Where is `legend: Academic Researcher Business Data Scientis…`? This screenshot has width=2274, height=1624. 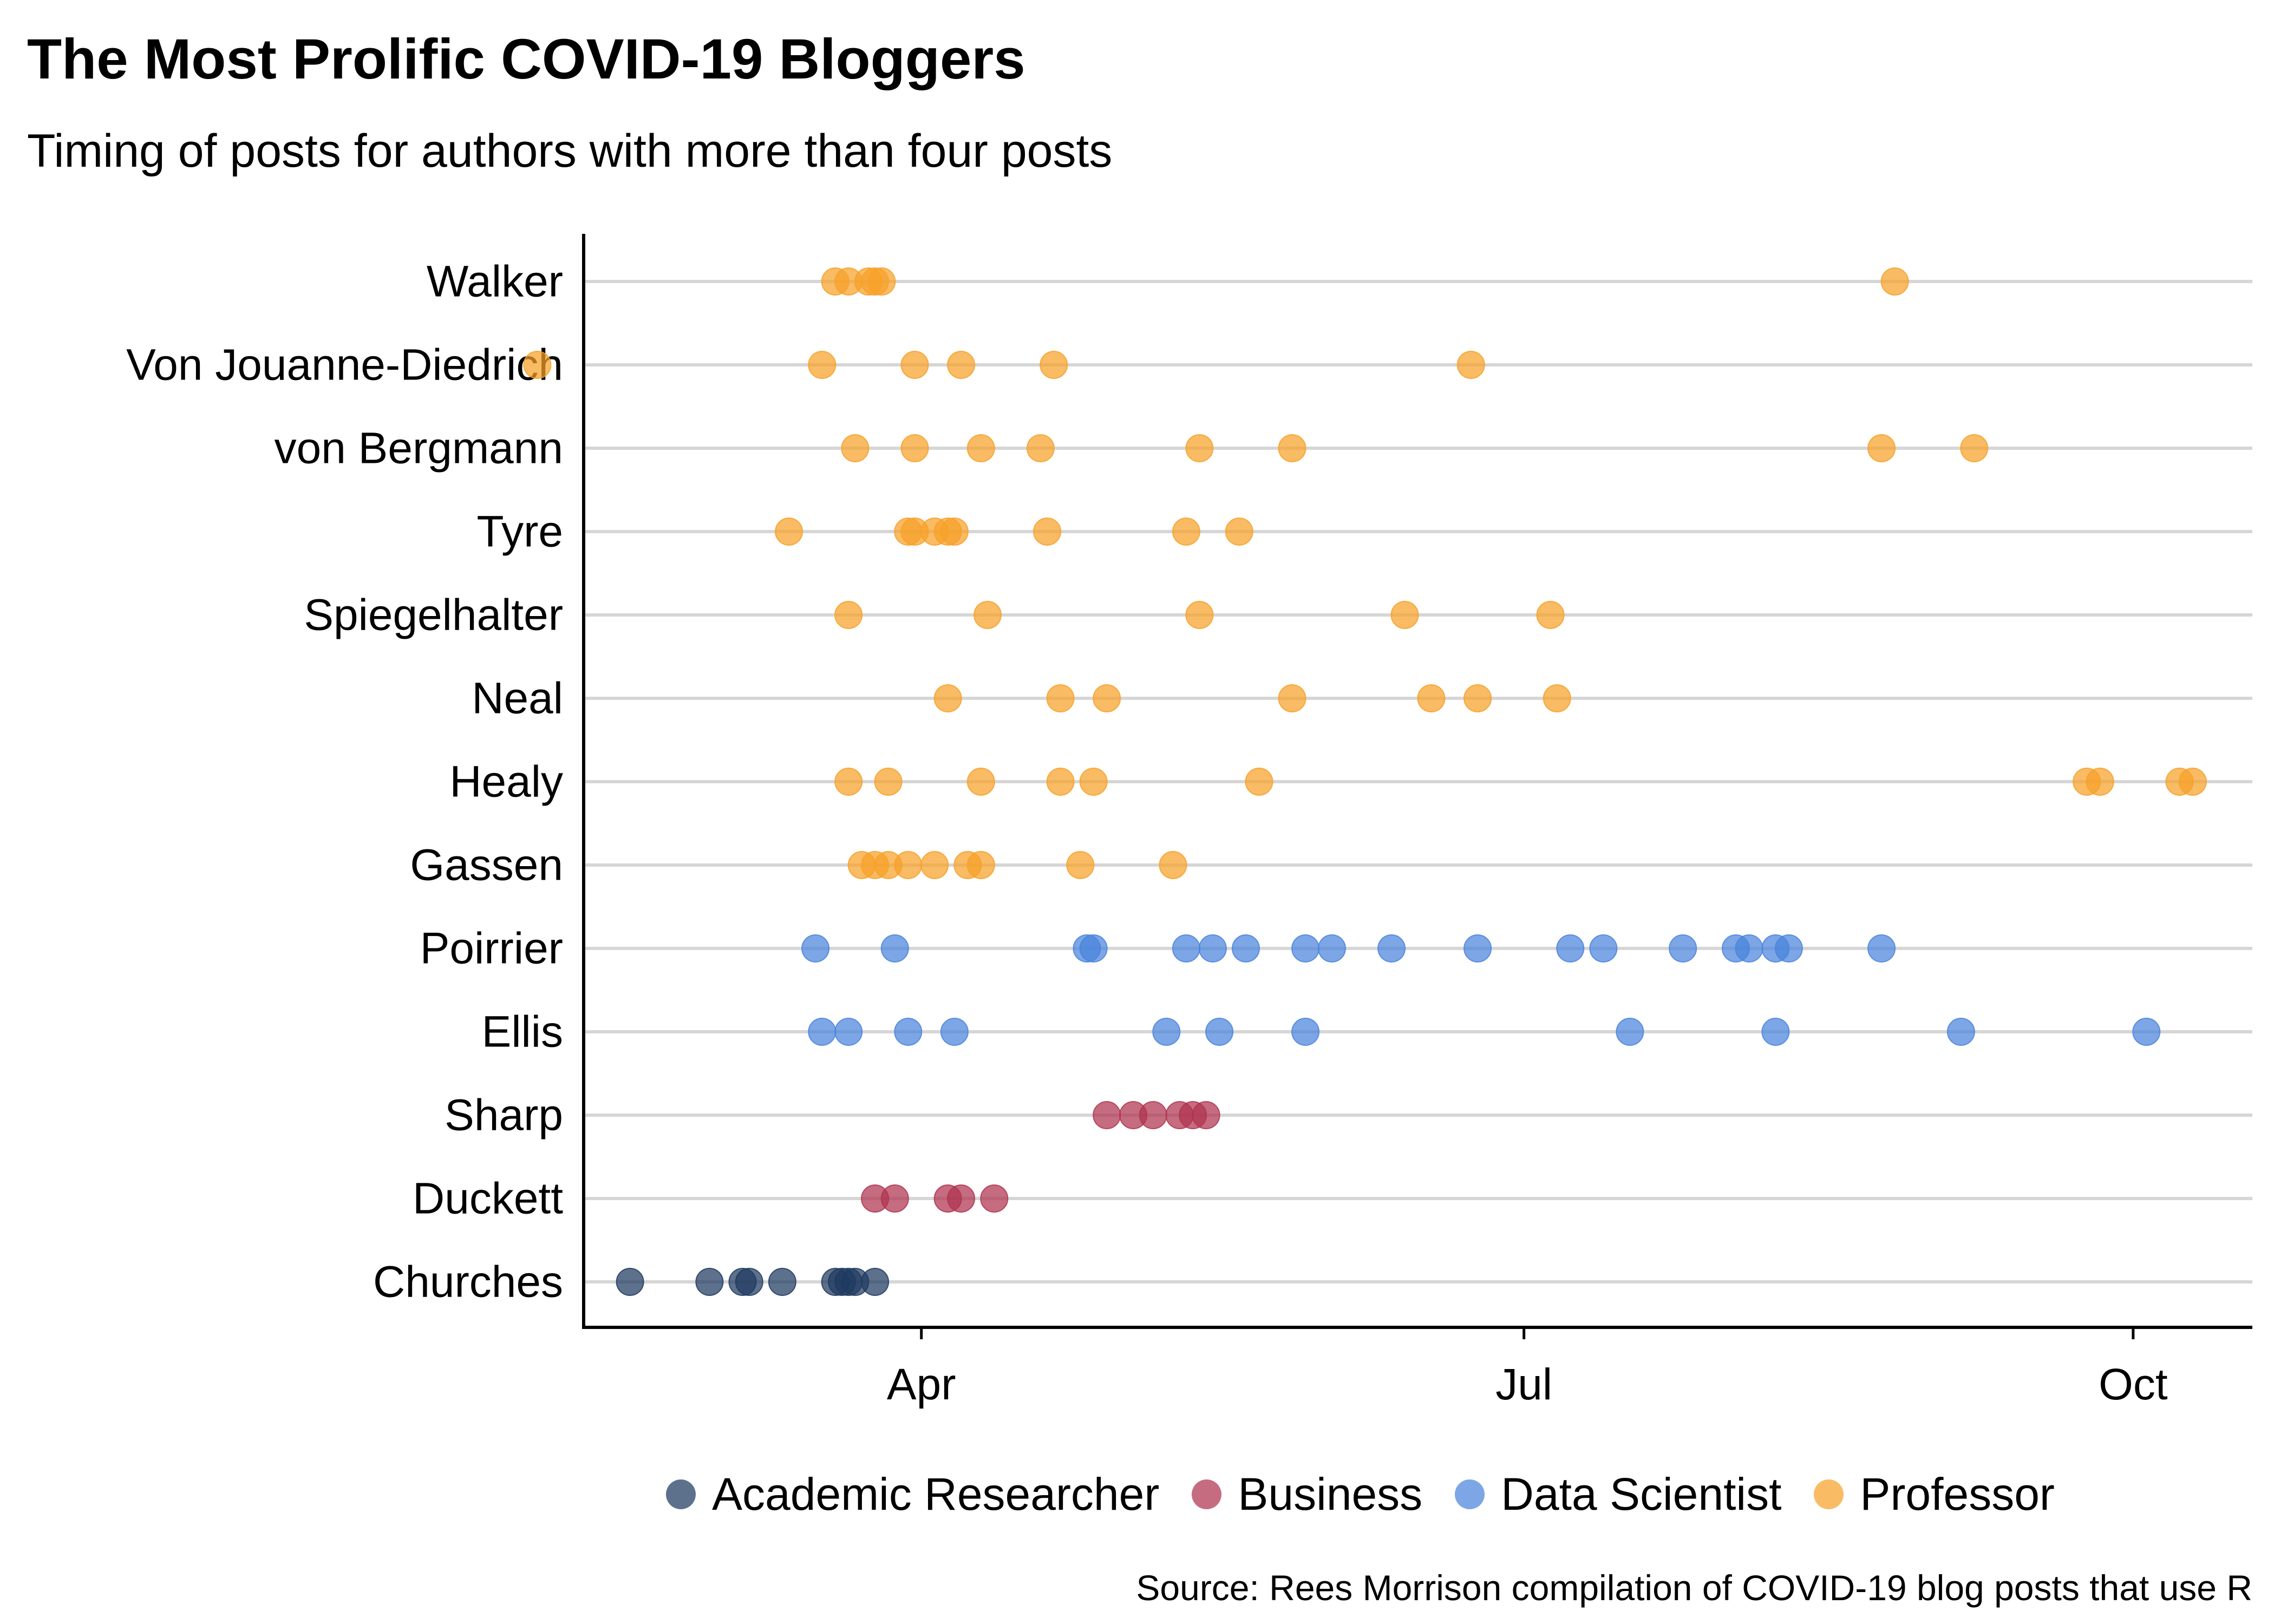 legend: Academic Researcher Business Data Scientis… is located at coordinates (1377, 1494).